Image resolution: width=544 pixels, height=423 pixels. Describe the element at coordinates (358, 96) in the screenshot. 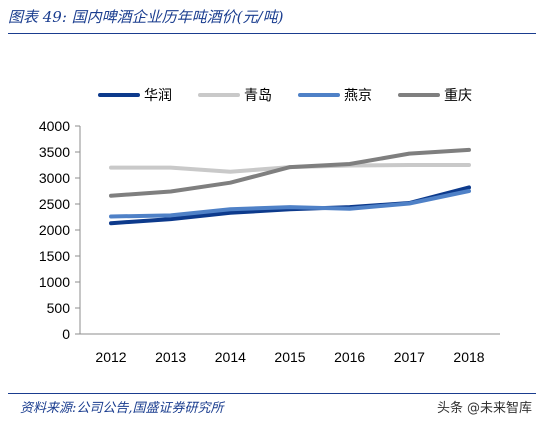

I see `legend-label: 燕京` at that location.